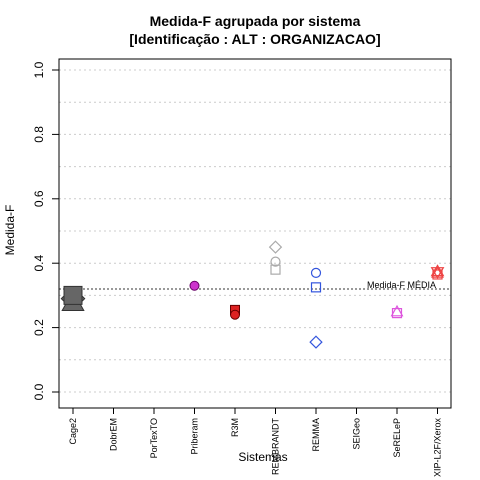  I want to click on reference-line-label: Medida-F MÉDIA, so click(401, 285).